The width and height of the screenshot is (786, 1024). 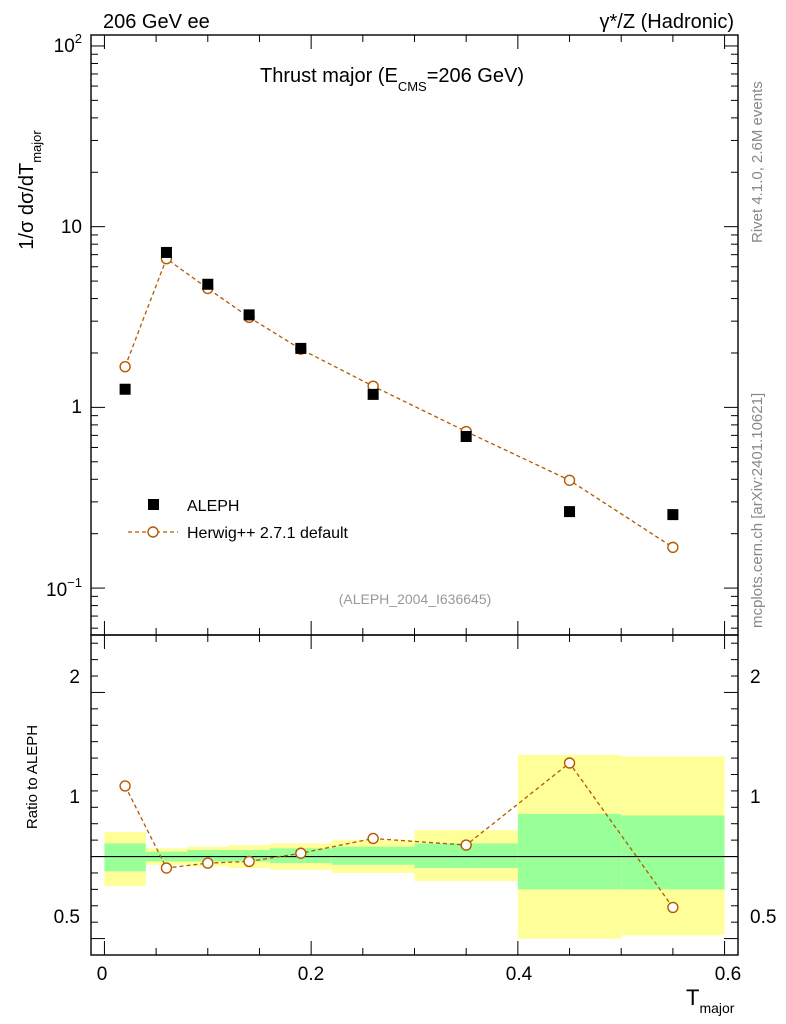 What do you see at coordinates (27, 206) in the screenshot?
I see `y-axis-label-main: 1/σ dσ/dT` at bounding box center [27, 206].